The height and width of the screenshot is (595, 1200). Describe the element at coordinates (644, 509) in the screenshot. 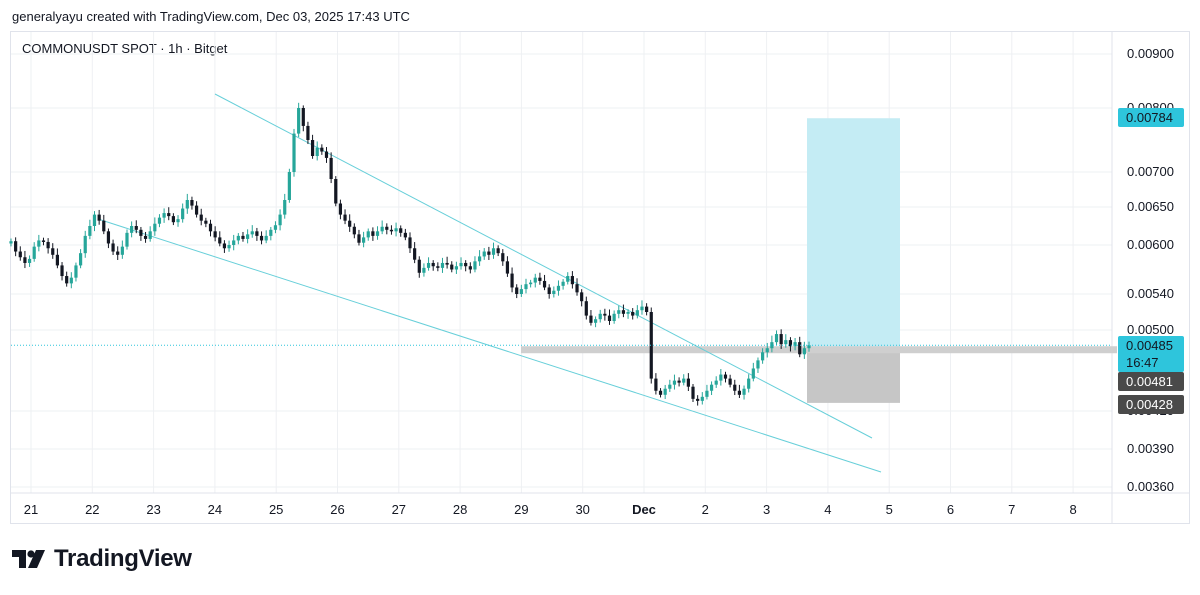

I see `x-tick-label: Dec` at that location.